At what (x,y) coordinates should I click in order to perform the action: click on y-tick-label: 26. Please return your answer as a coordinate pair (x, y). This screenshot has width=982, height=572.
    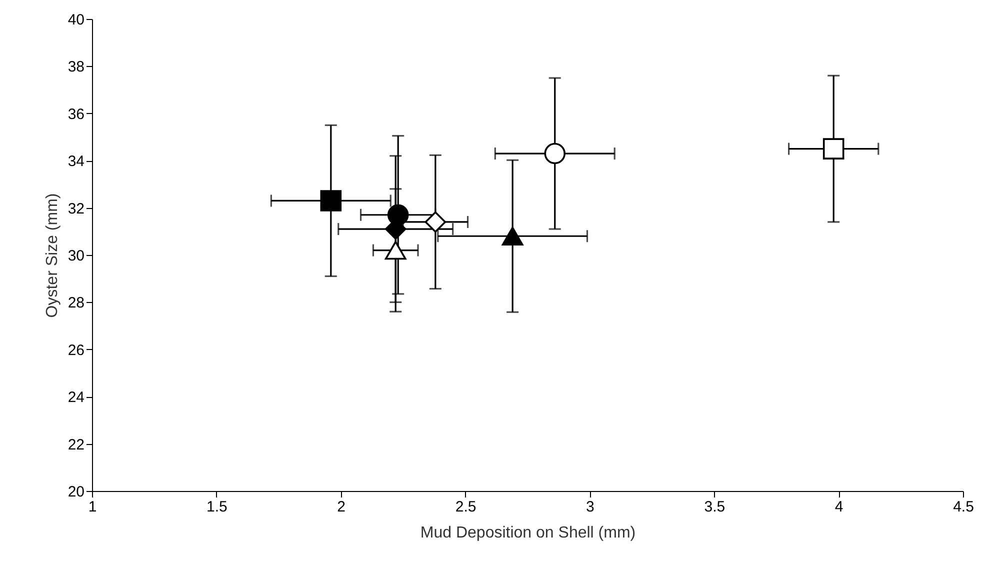
    Looking at the image, I should click on (76, 350).